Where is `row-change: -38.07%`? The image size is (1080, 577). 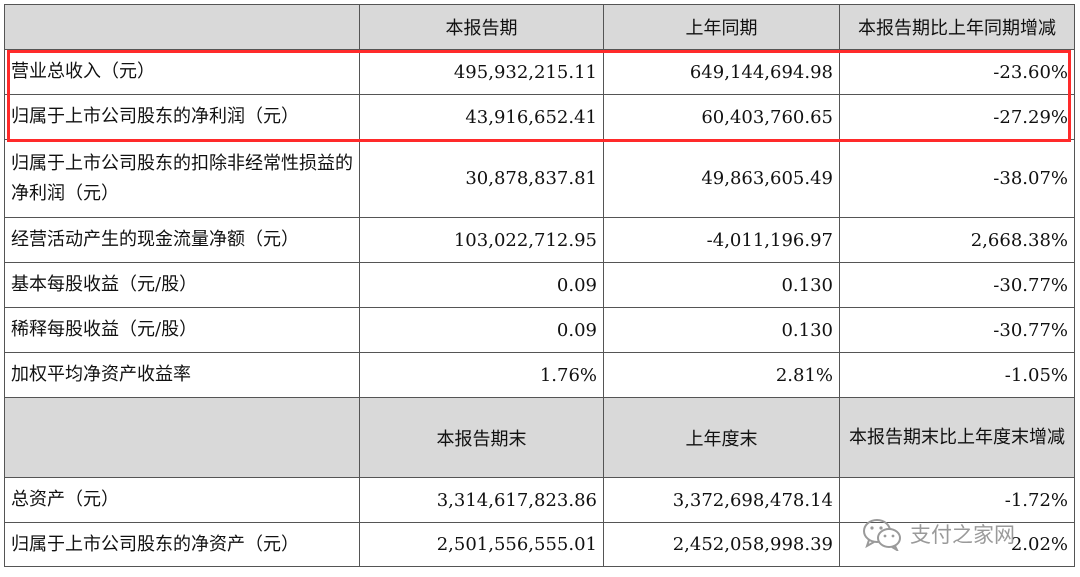 row-change: -38.07% is located at coordinates (957, 178).